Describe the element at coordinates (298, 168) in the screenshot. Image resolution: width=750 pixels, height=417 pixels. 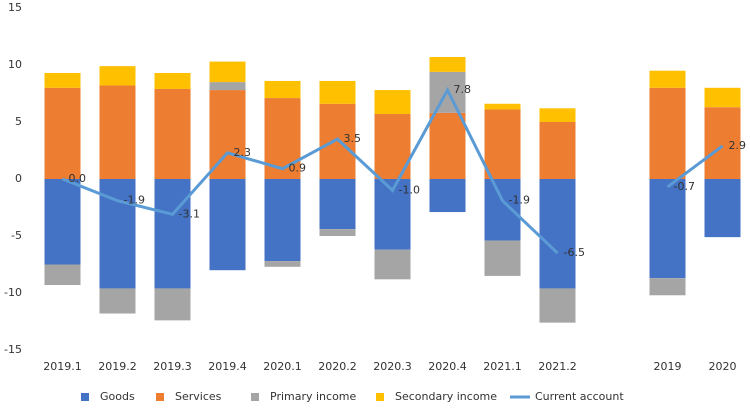
I see `data-label: 0.9` at that location.